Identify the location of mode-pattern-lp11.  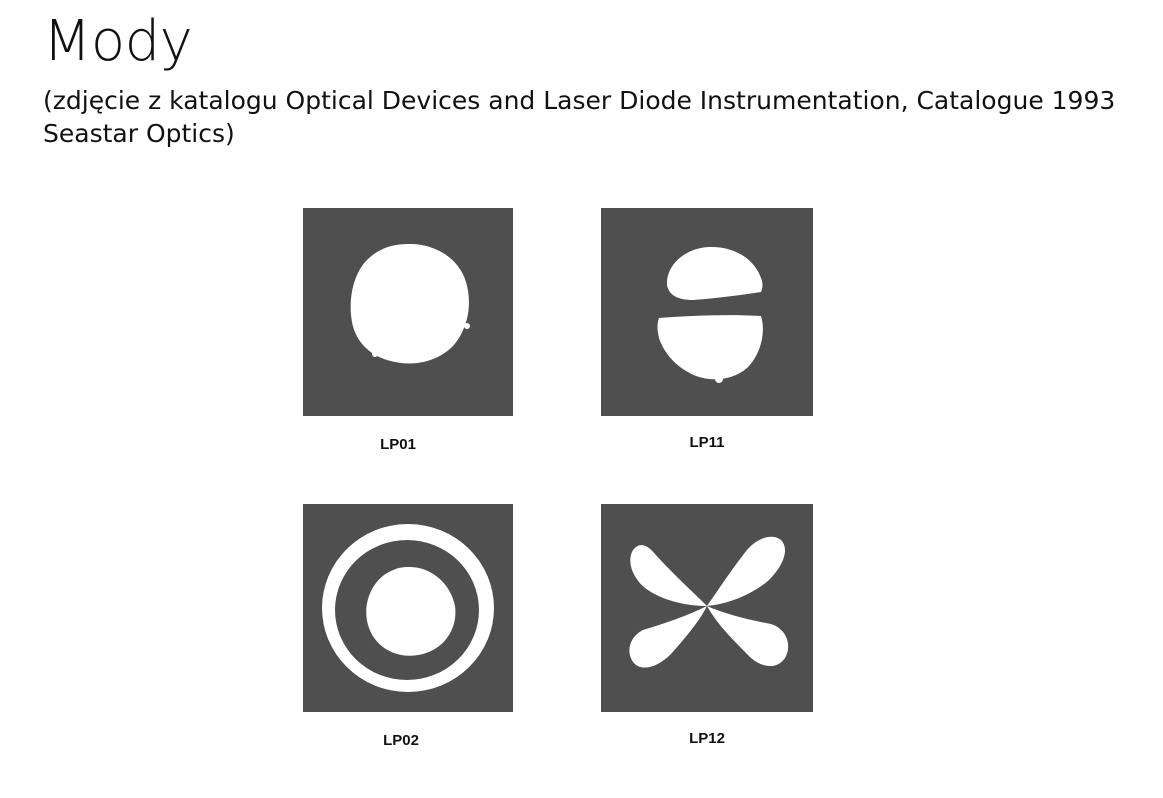
(710, 314).